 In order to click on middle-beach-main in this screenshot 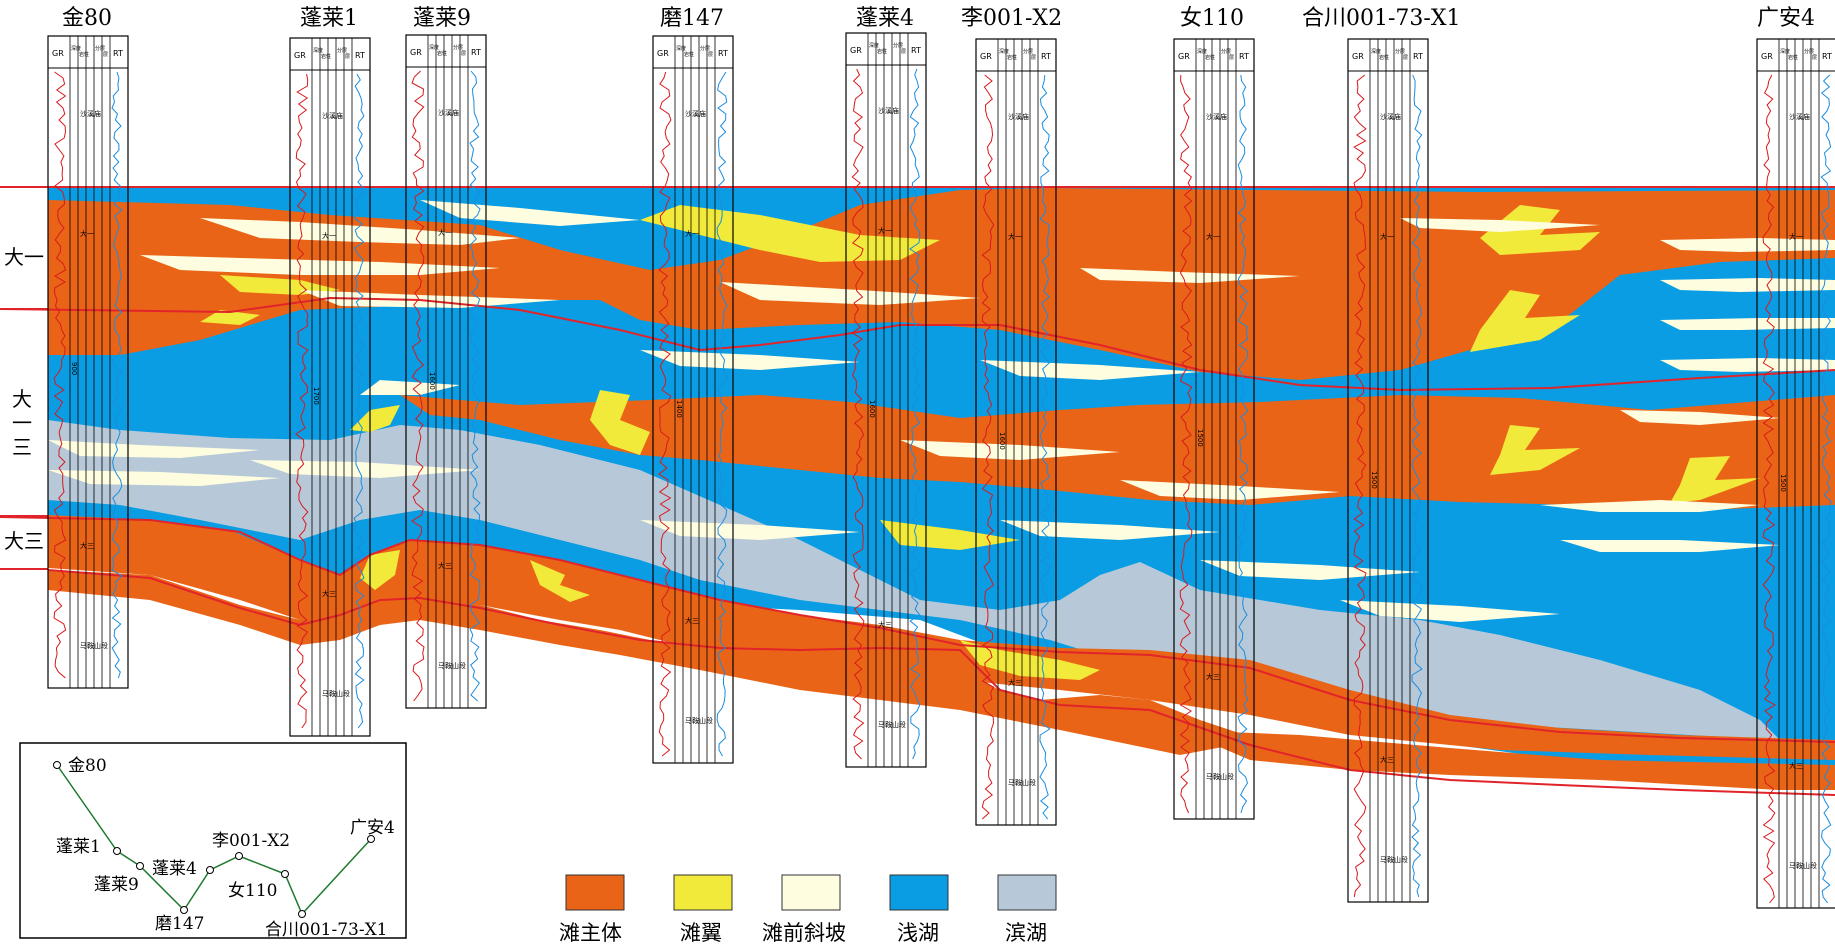, I will do `click(1117, 452)`.